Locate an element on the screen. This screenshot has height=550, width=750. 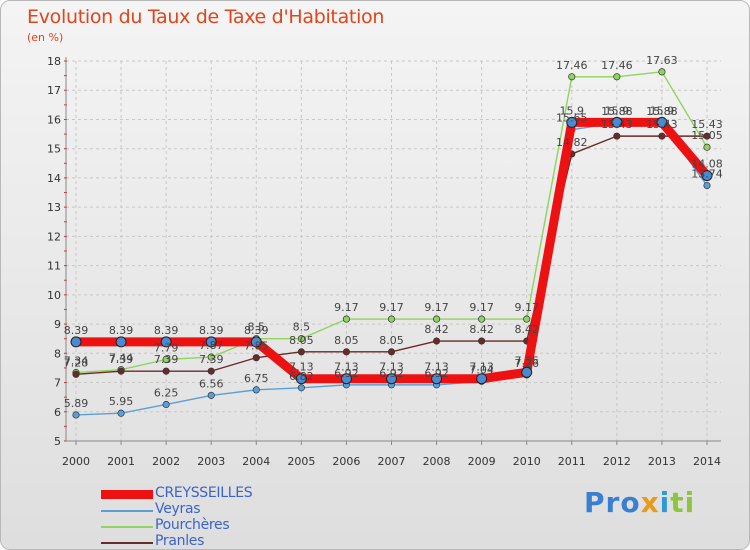
data-label-pourcheres: 7.44 is located at coordinates (121, 358).